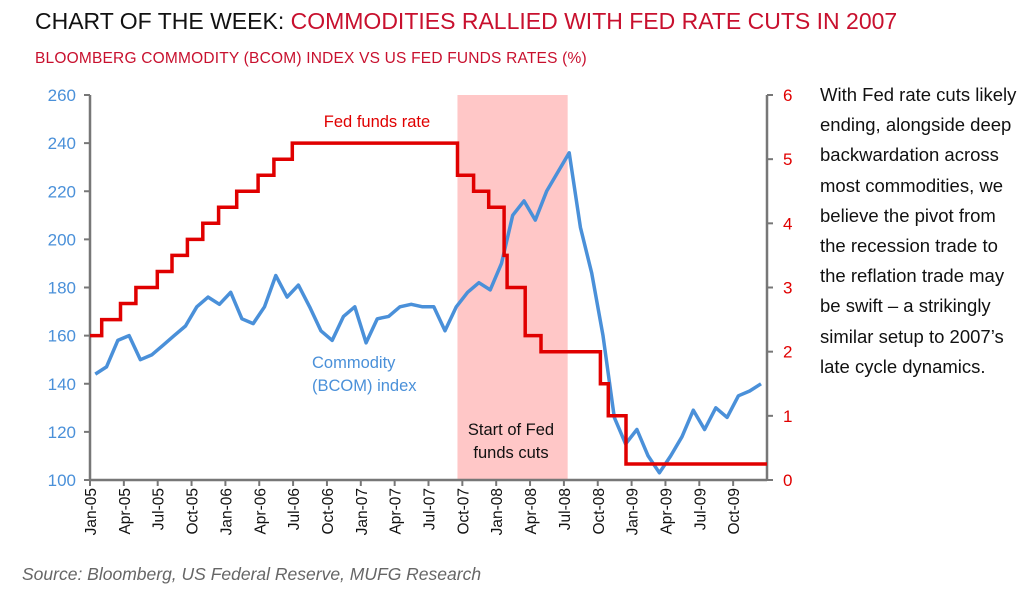  Describe the element at coordinates (666, 511) in the screenshot. I see `x-tick-label: Apr-09` at that location.